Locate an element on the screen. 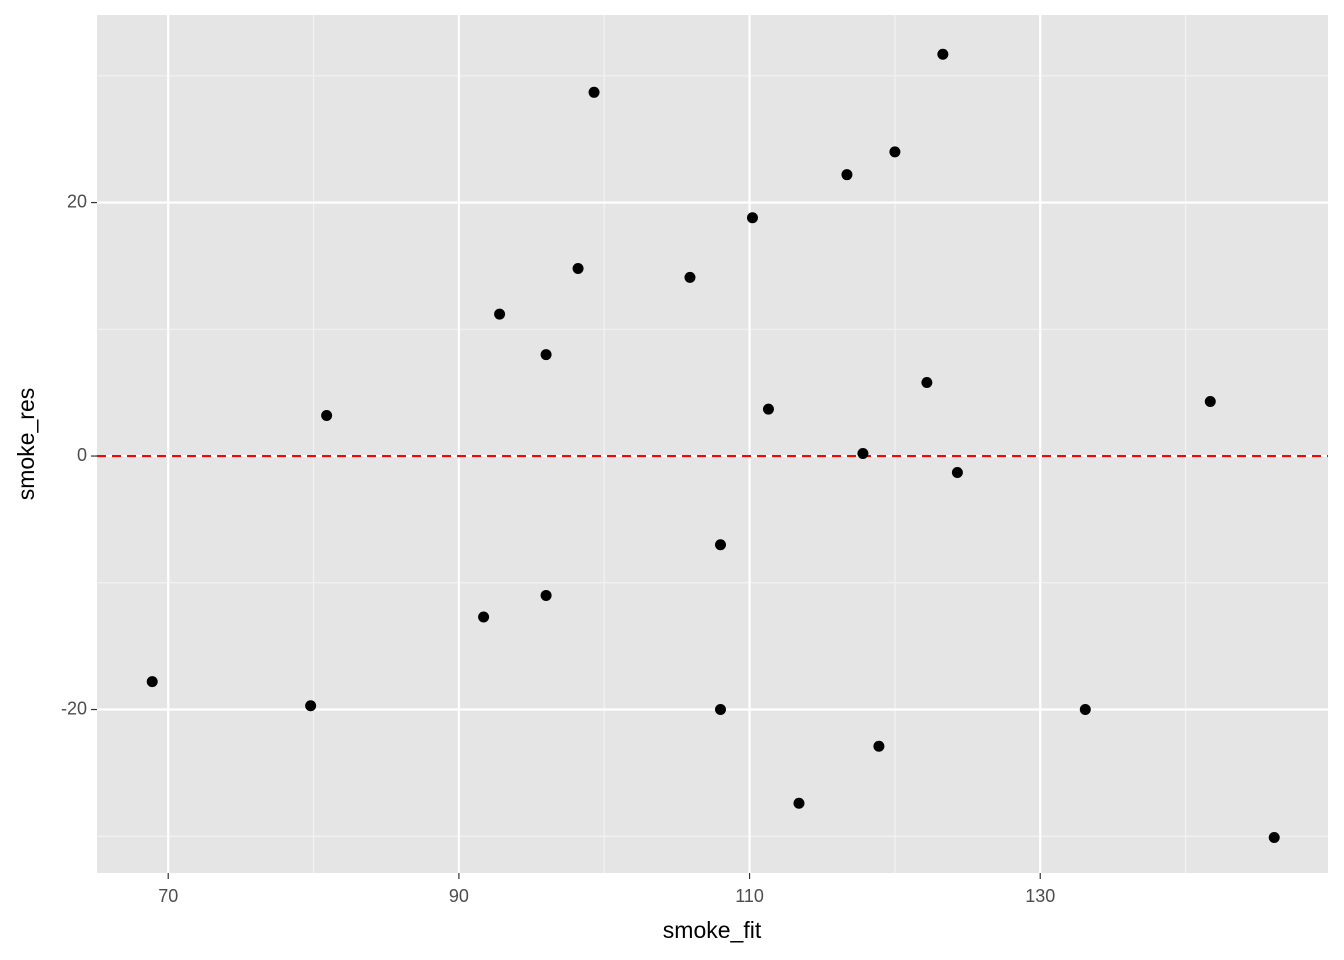 This screenshot has width=1344, height=960. x-tick-label: 110 is located at coordinates (749, 896).